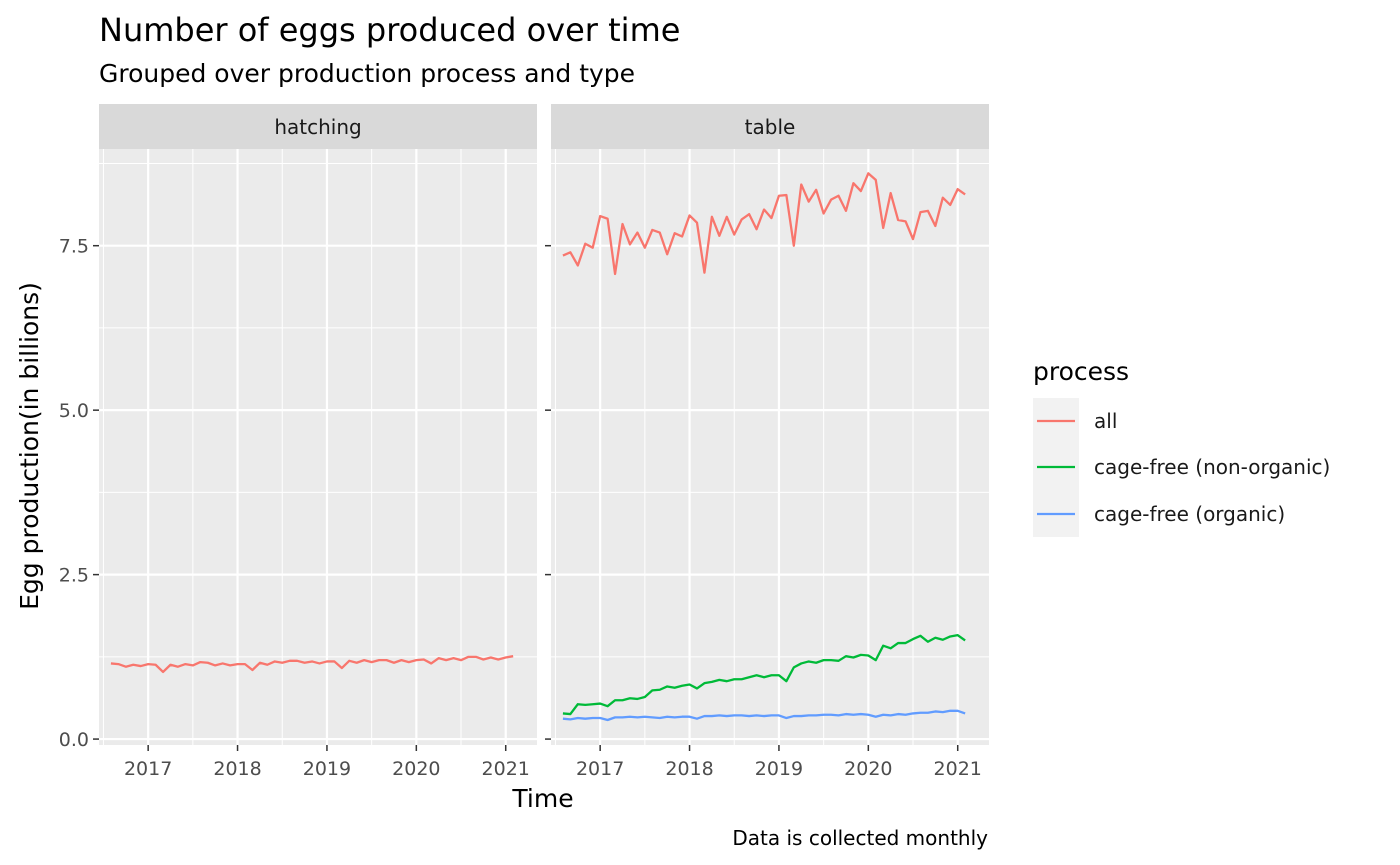  What do you see at coordinates (542, 798) in the screenshot?
I see `x-axis-label: Time` at bounding box center [542, 798].